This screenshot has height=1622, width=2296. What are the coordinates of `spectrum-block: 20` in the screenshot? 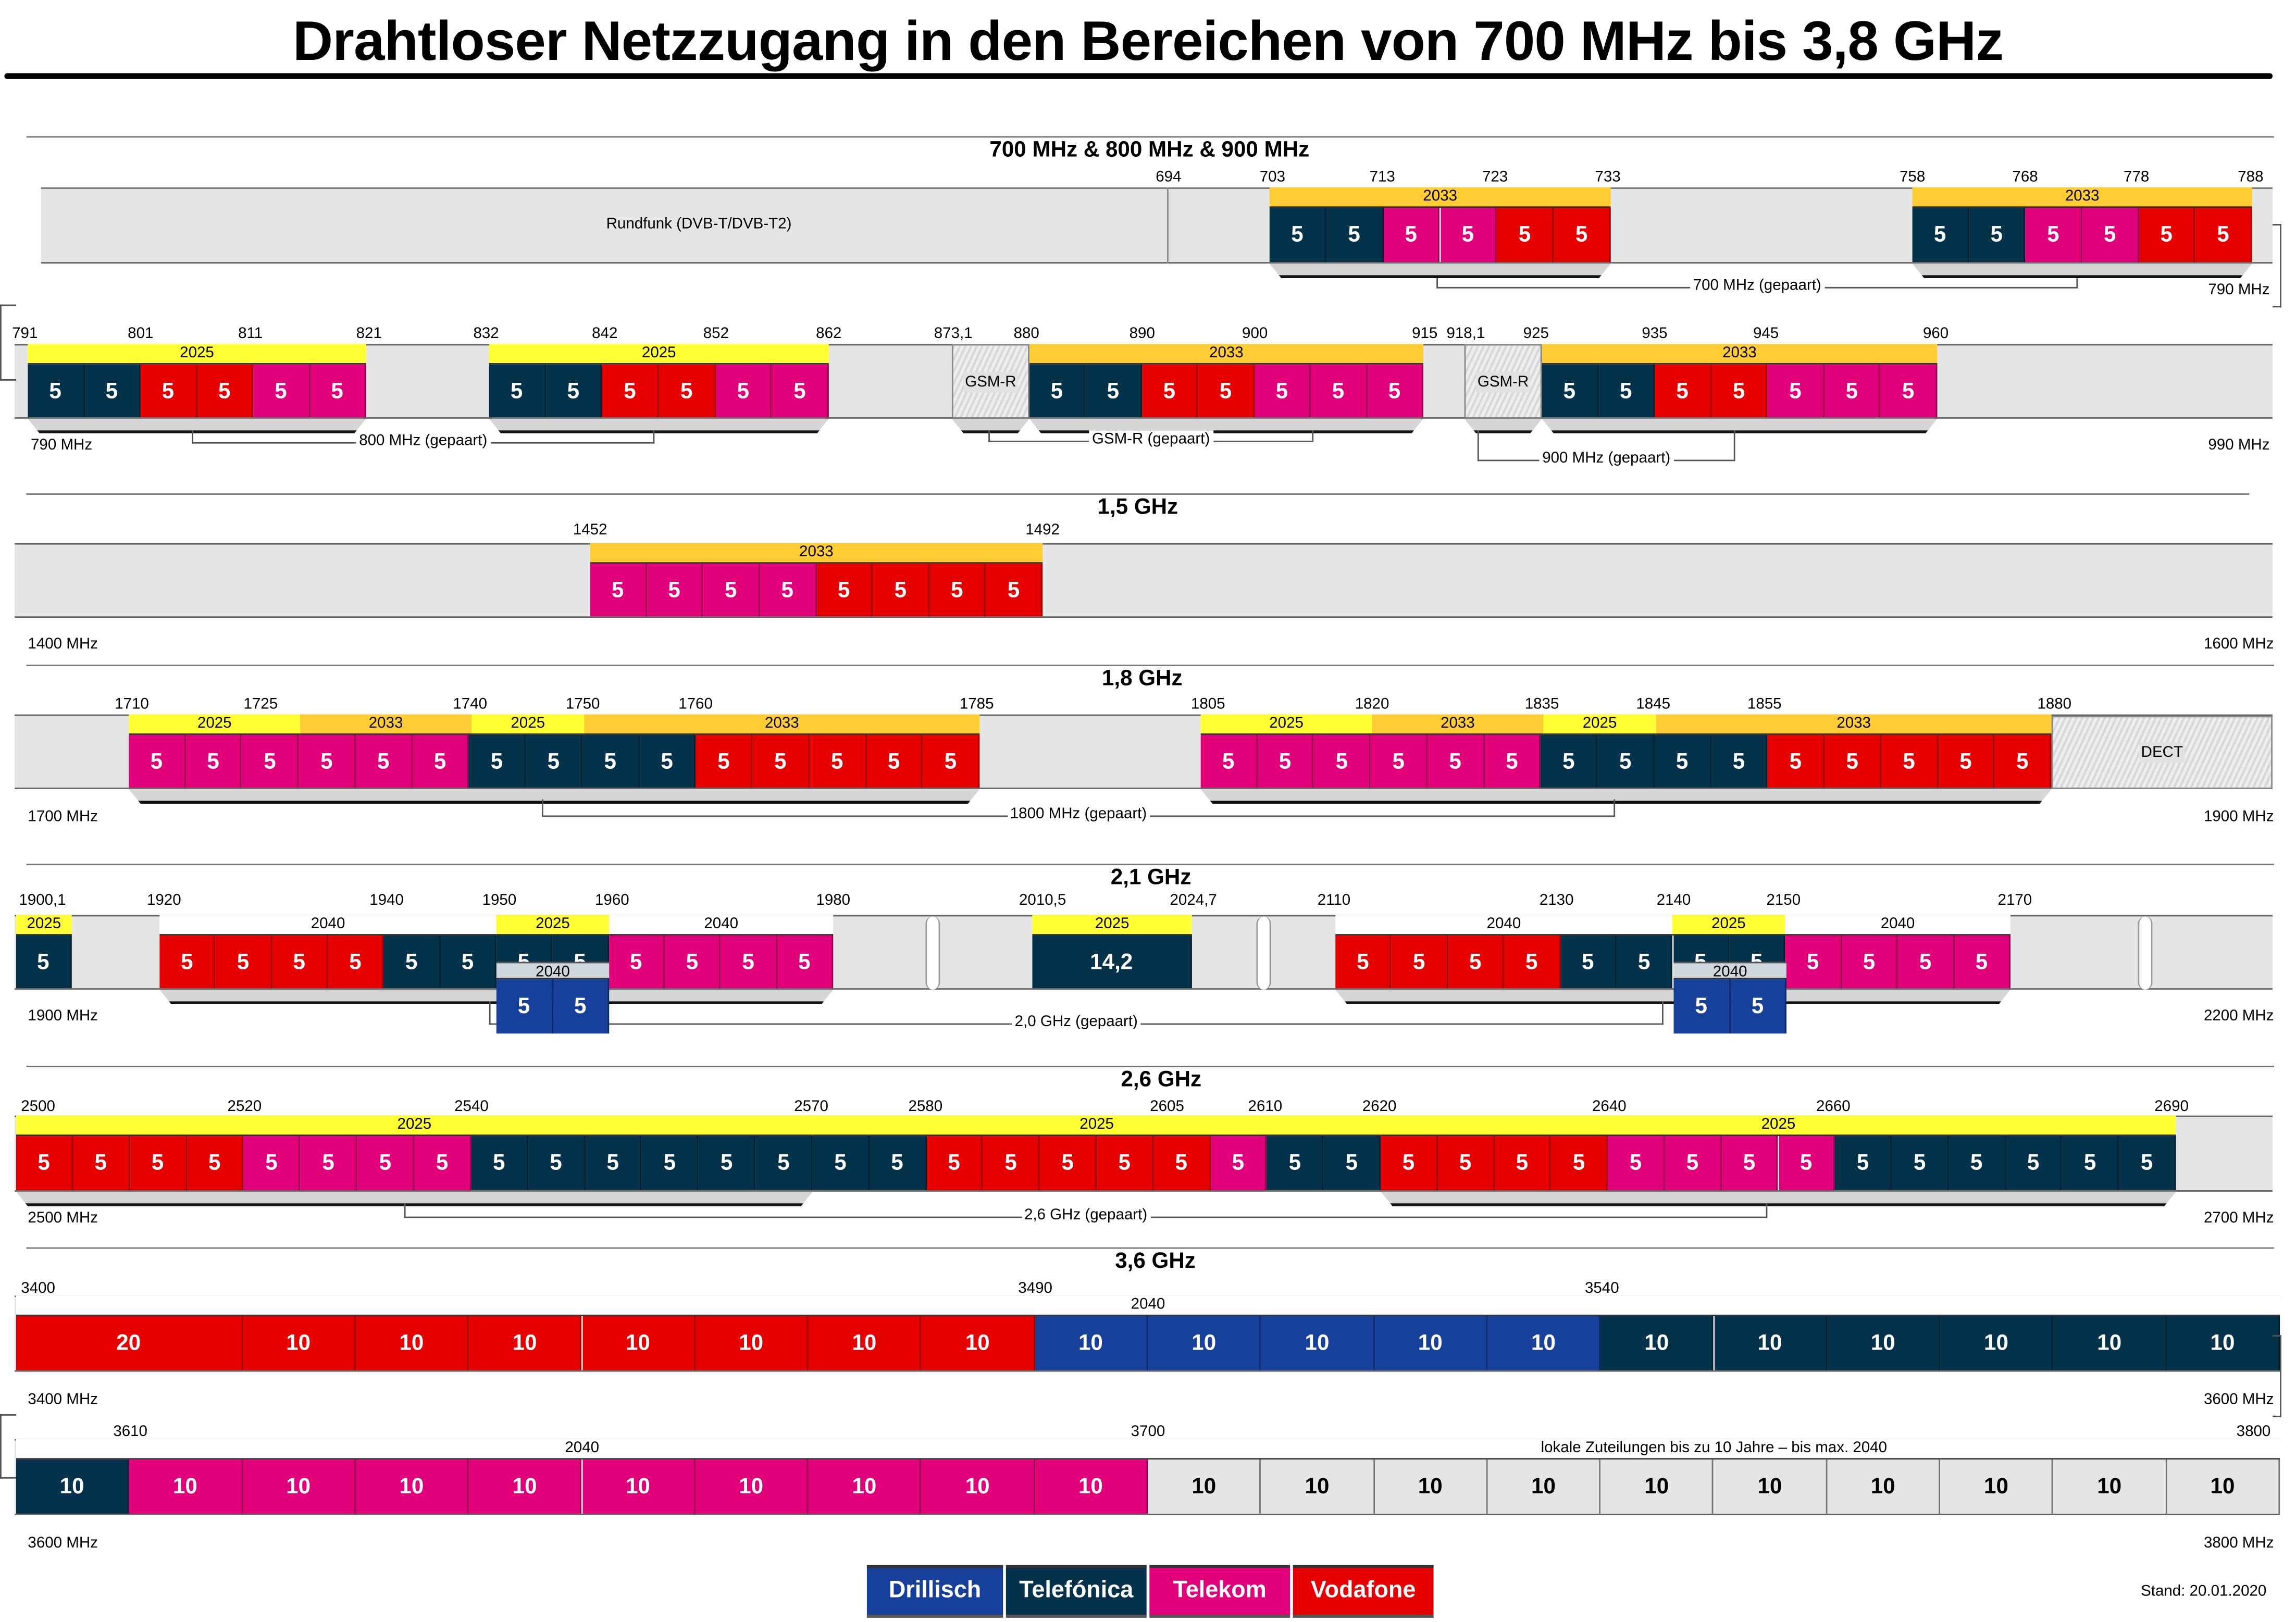 It's located at (129, 1343).